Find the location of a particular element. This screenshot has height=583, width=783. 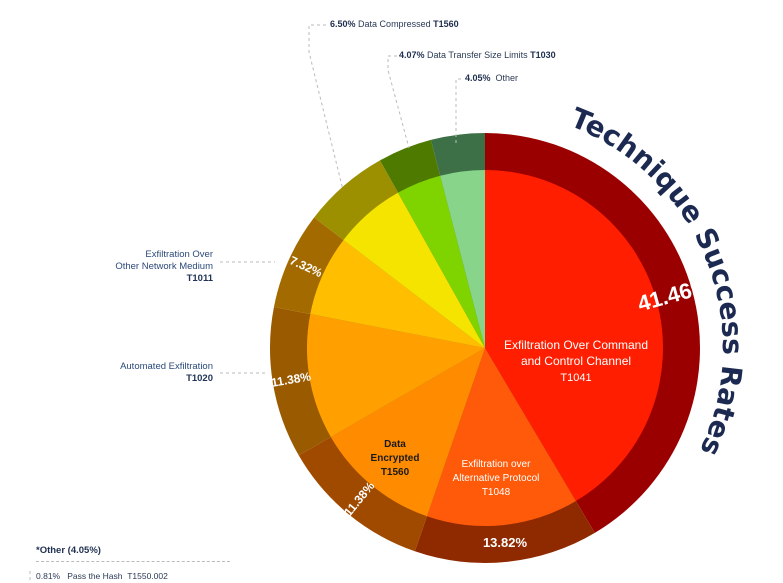

enc-label-line2: Encrypted is located at coordinates (395, 458).